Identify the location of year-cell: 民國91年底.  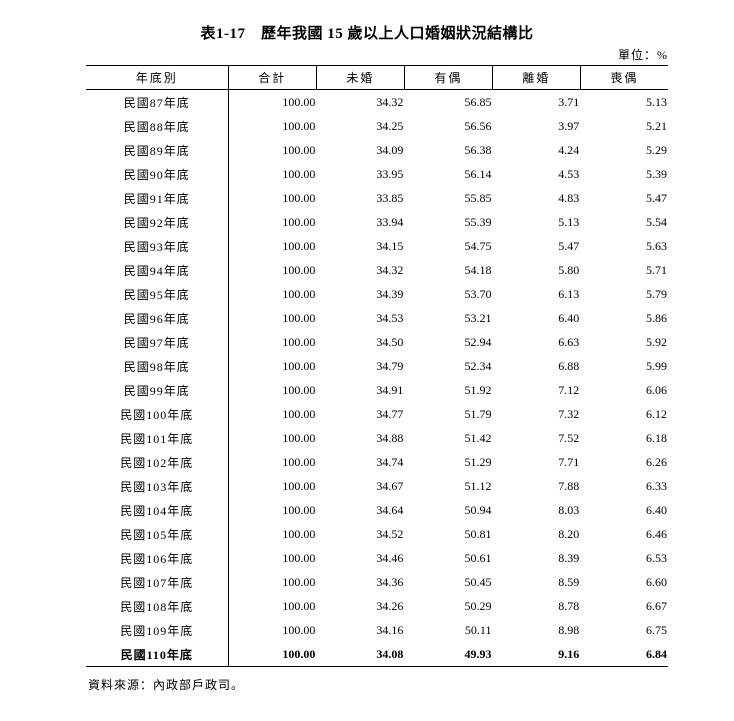
(157, 198).